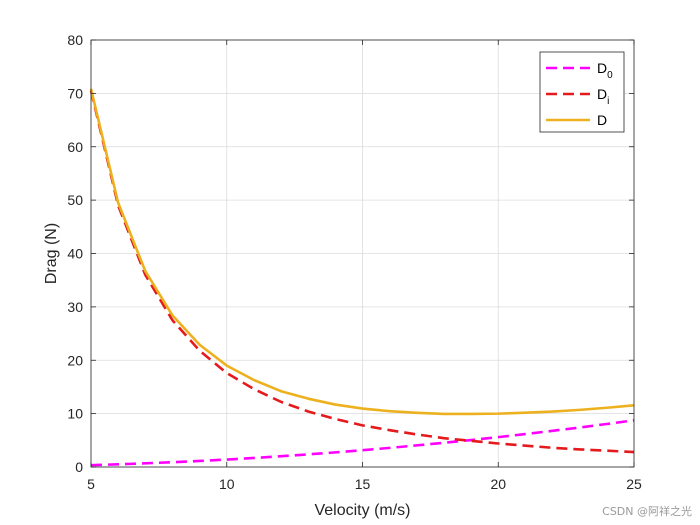 The height and width of the screenshot is (525, 700). I want to click on y-tick-label: 0, so click(79, 467).